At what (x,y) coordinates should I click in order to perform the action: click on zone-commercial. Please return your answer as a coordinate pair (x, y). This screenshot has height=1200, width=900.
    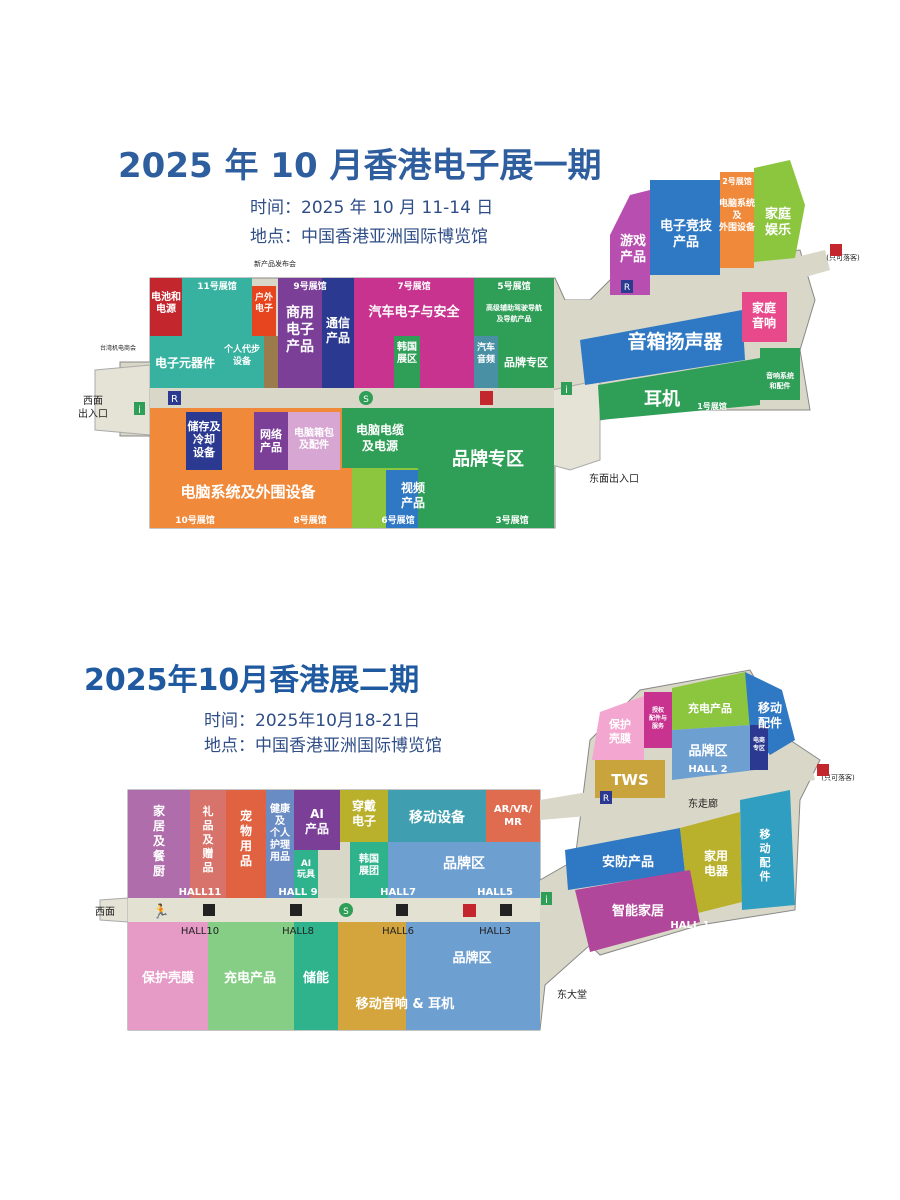
    Looking at the image, I should click on (300, 333).